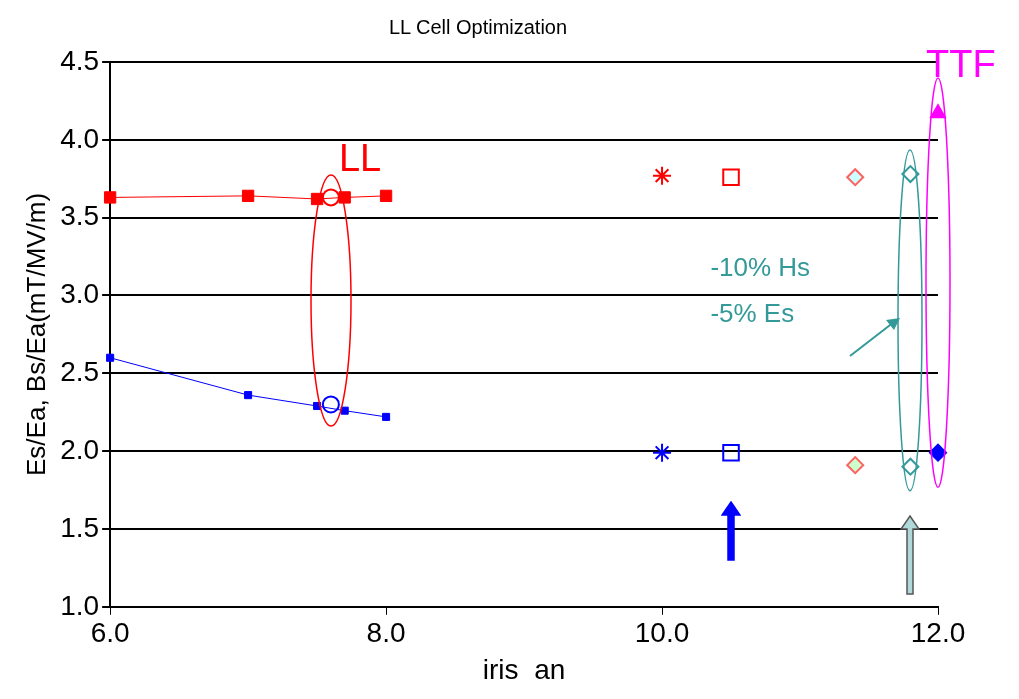 Image resolution: width=1019 pixels, height=699 pixels. Describe the element at coordinates (760, 267) in the screenshot. I see `annotation: -10% Hs` at that location.